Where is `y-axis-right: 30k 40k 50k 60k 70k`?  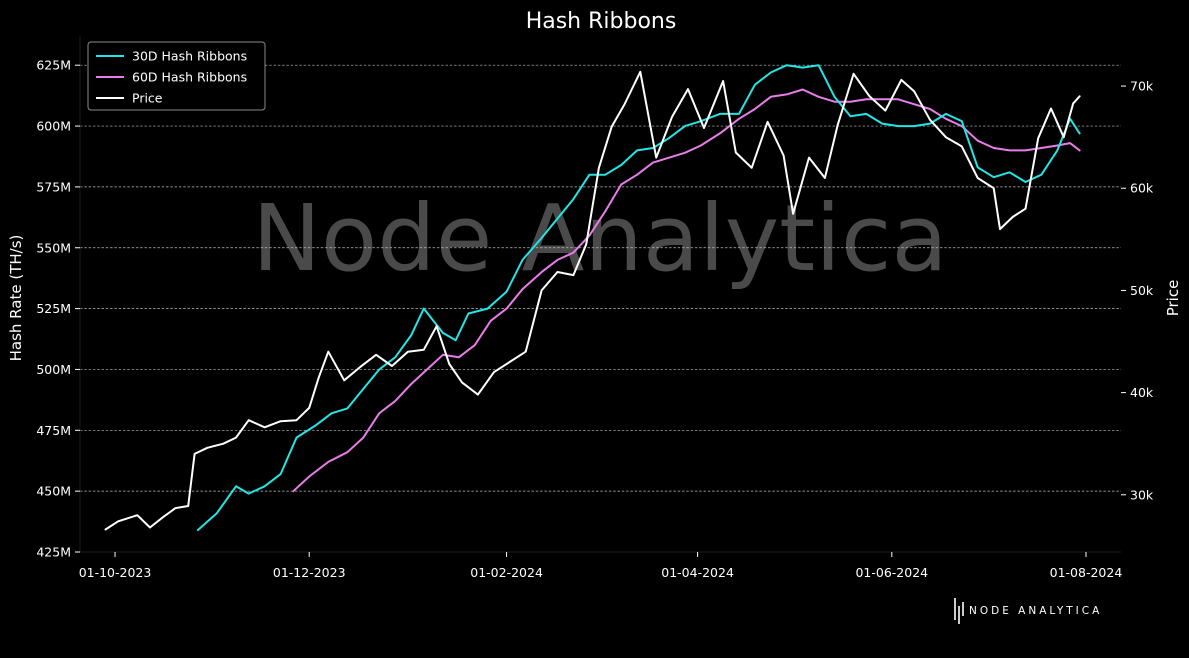
y-axis-right: 30k 40k 50k 60k 70k is located at coordinates (1137, 290).